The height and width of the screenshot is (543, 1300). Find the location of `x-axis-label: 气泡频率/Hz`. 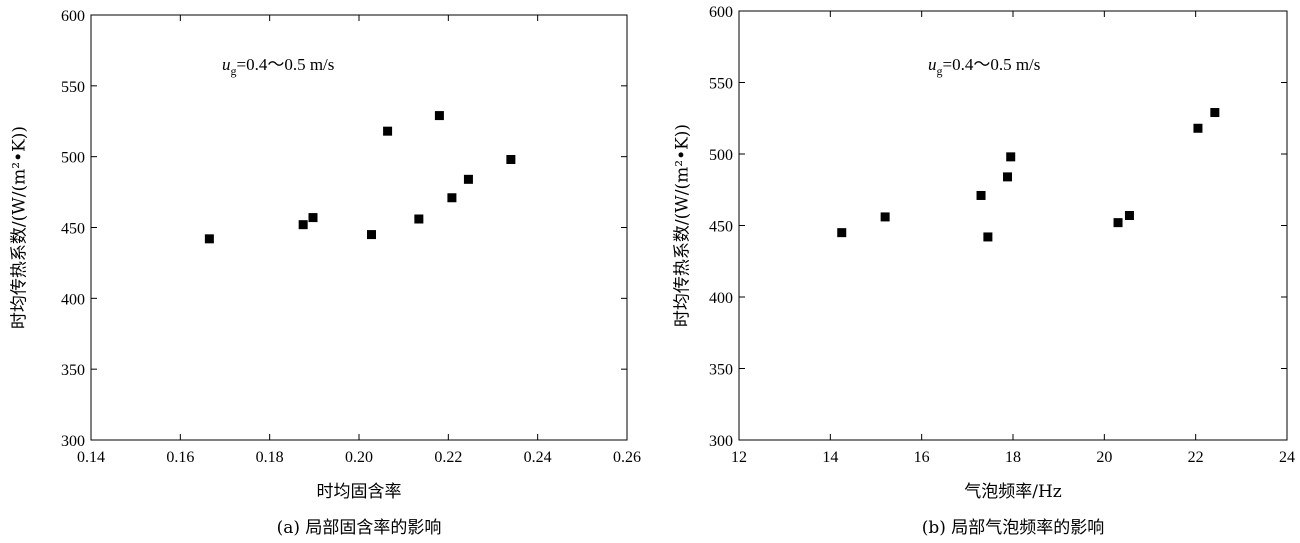

x-axis-label: 气泡频率/Hz is located at coordinates (1013, 492).